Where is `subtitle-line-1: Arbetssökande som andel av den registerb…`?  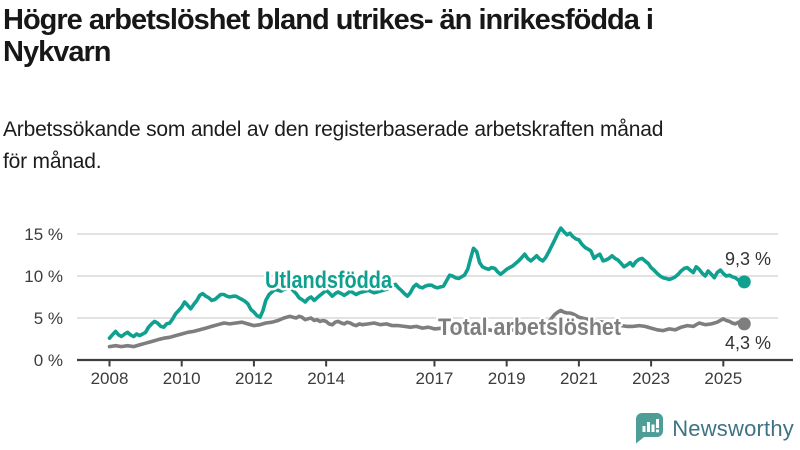 subtitle-line-1: Arbetssökande som andel av den registerb… is located at coordinates (333, 129).